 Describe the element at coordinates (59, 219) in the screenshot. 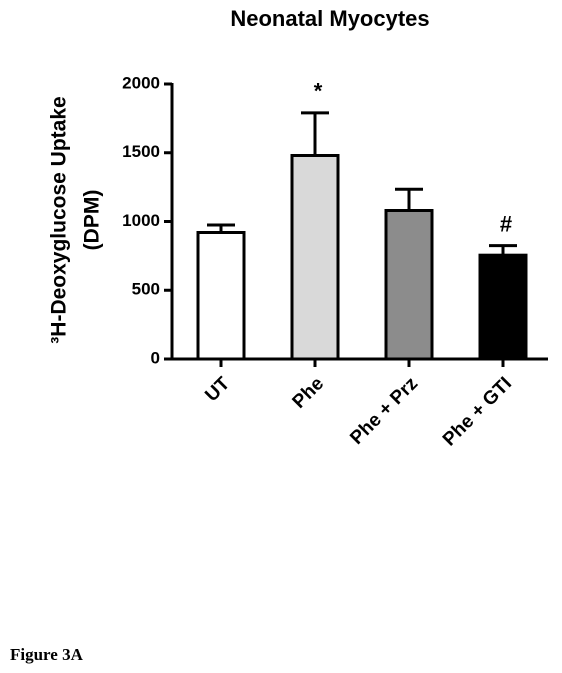

I see `y-axis-label: ³H-Deoxyglucose Uptake` at that location.